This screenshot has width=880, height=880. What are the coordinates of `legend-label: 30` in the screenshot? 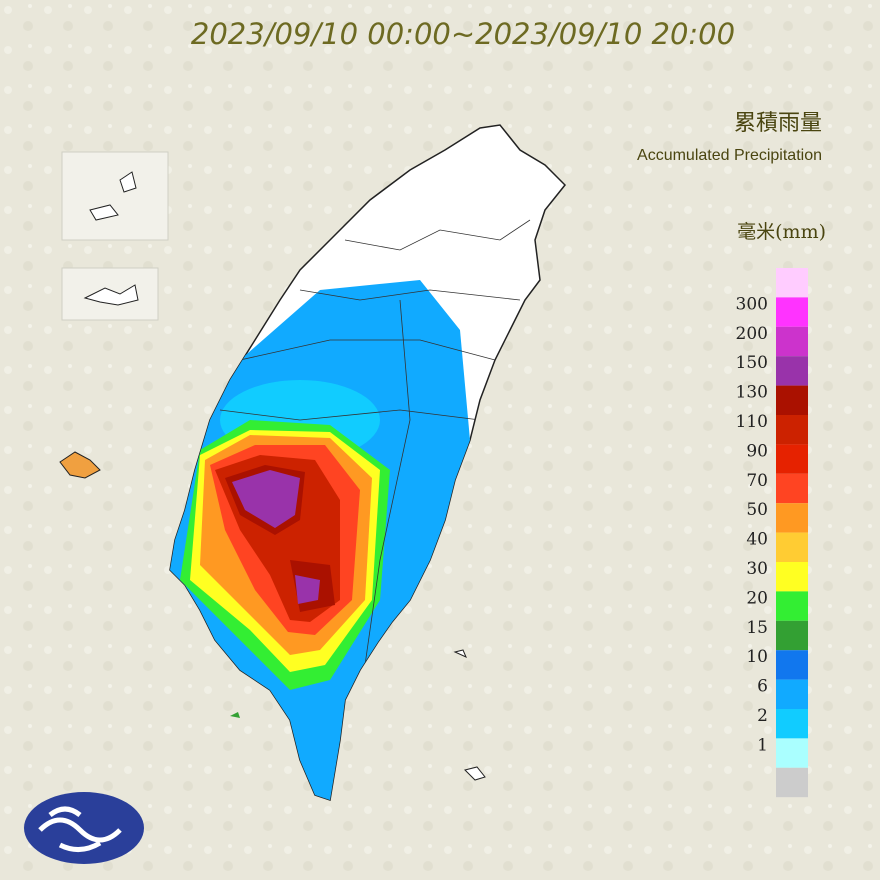 It's located at (757, 569).